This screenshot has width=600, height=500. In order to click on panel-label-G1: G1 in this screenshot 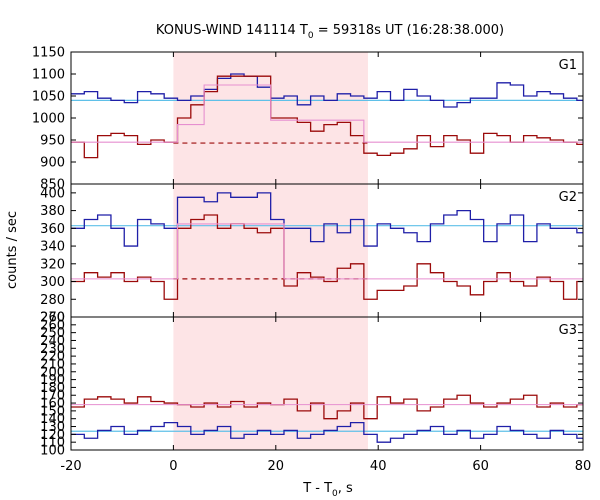, I will do `click(568, 65)`.